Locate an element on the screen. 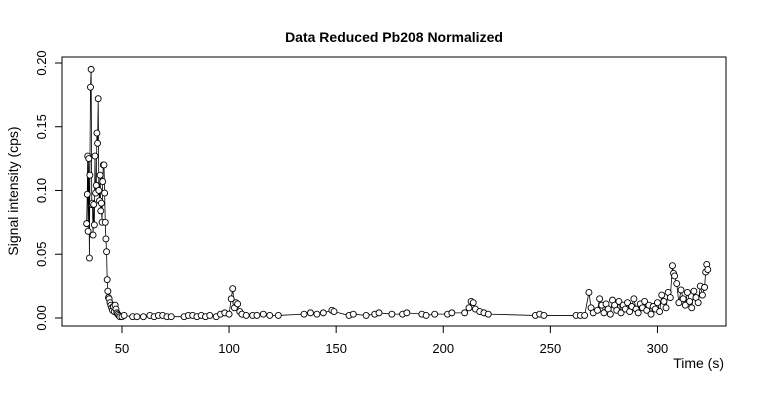  x-tick-label: 50 is located at coordinates (122, 348).